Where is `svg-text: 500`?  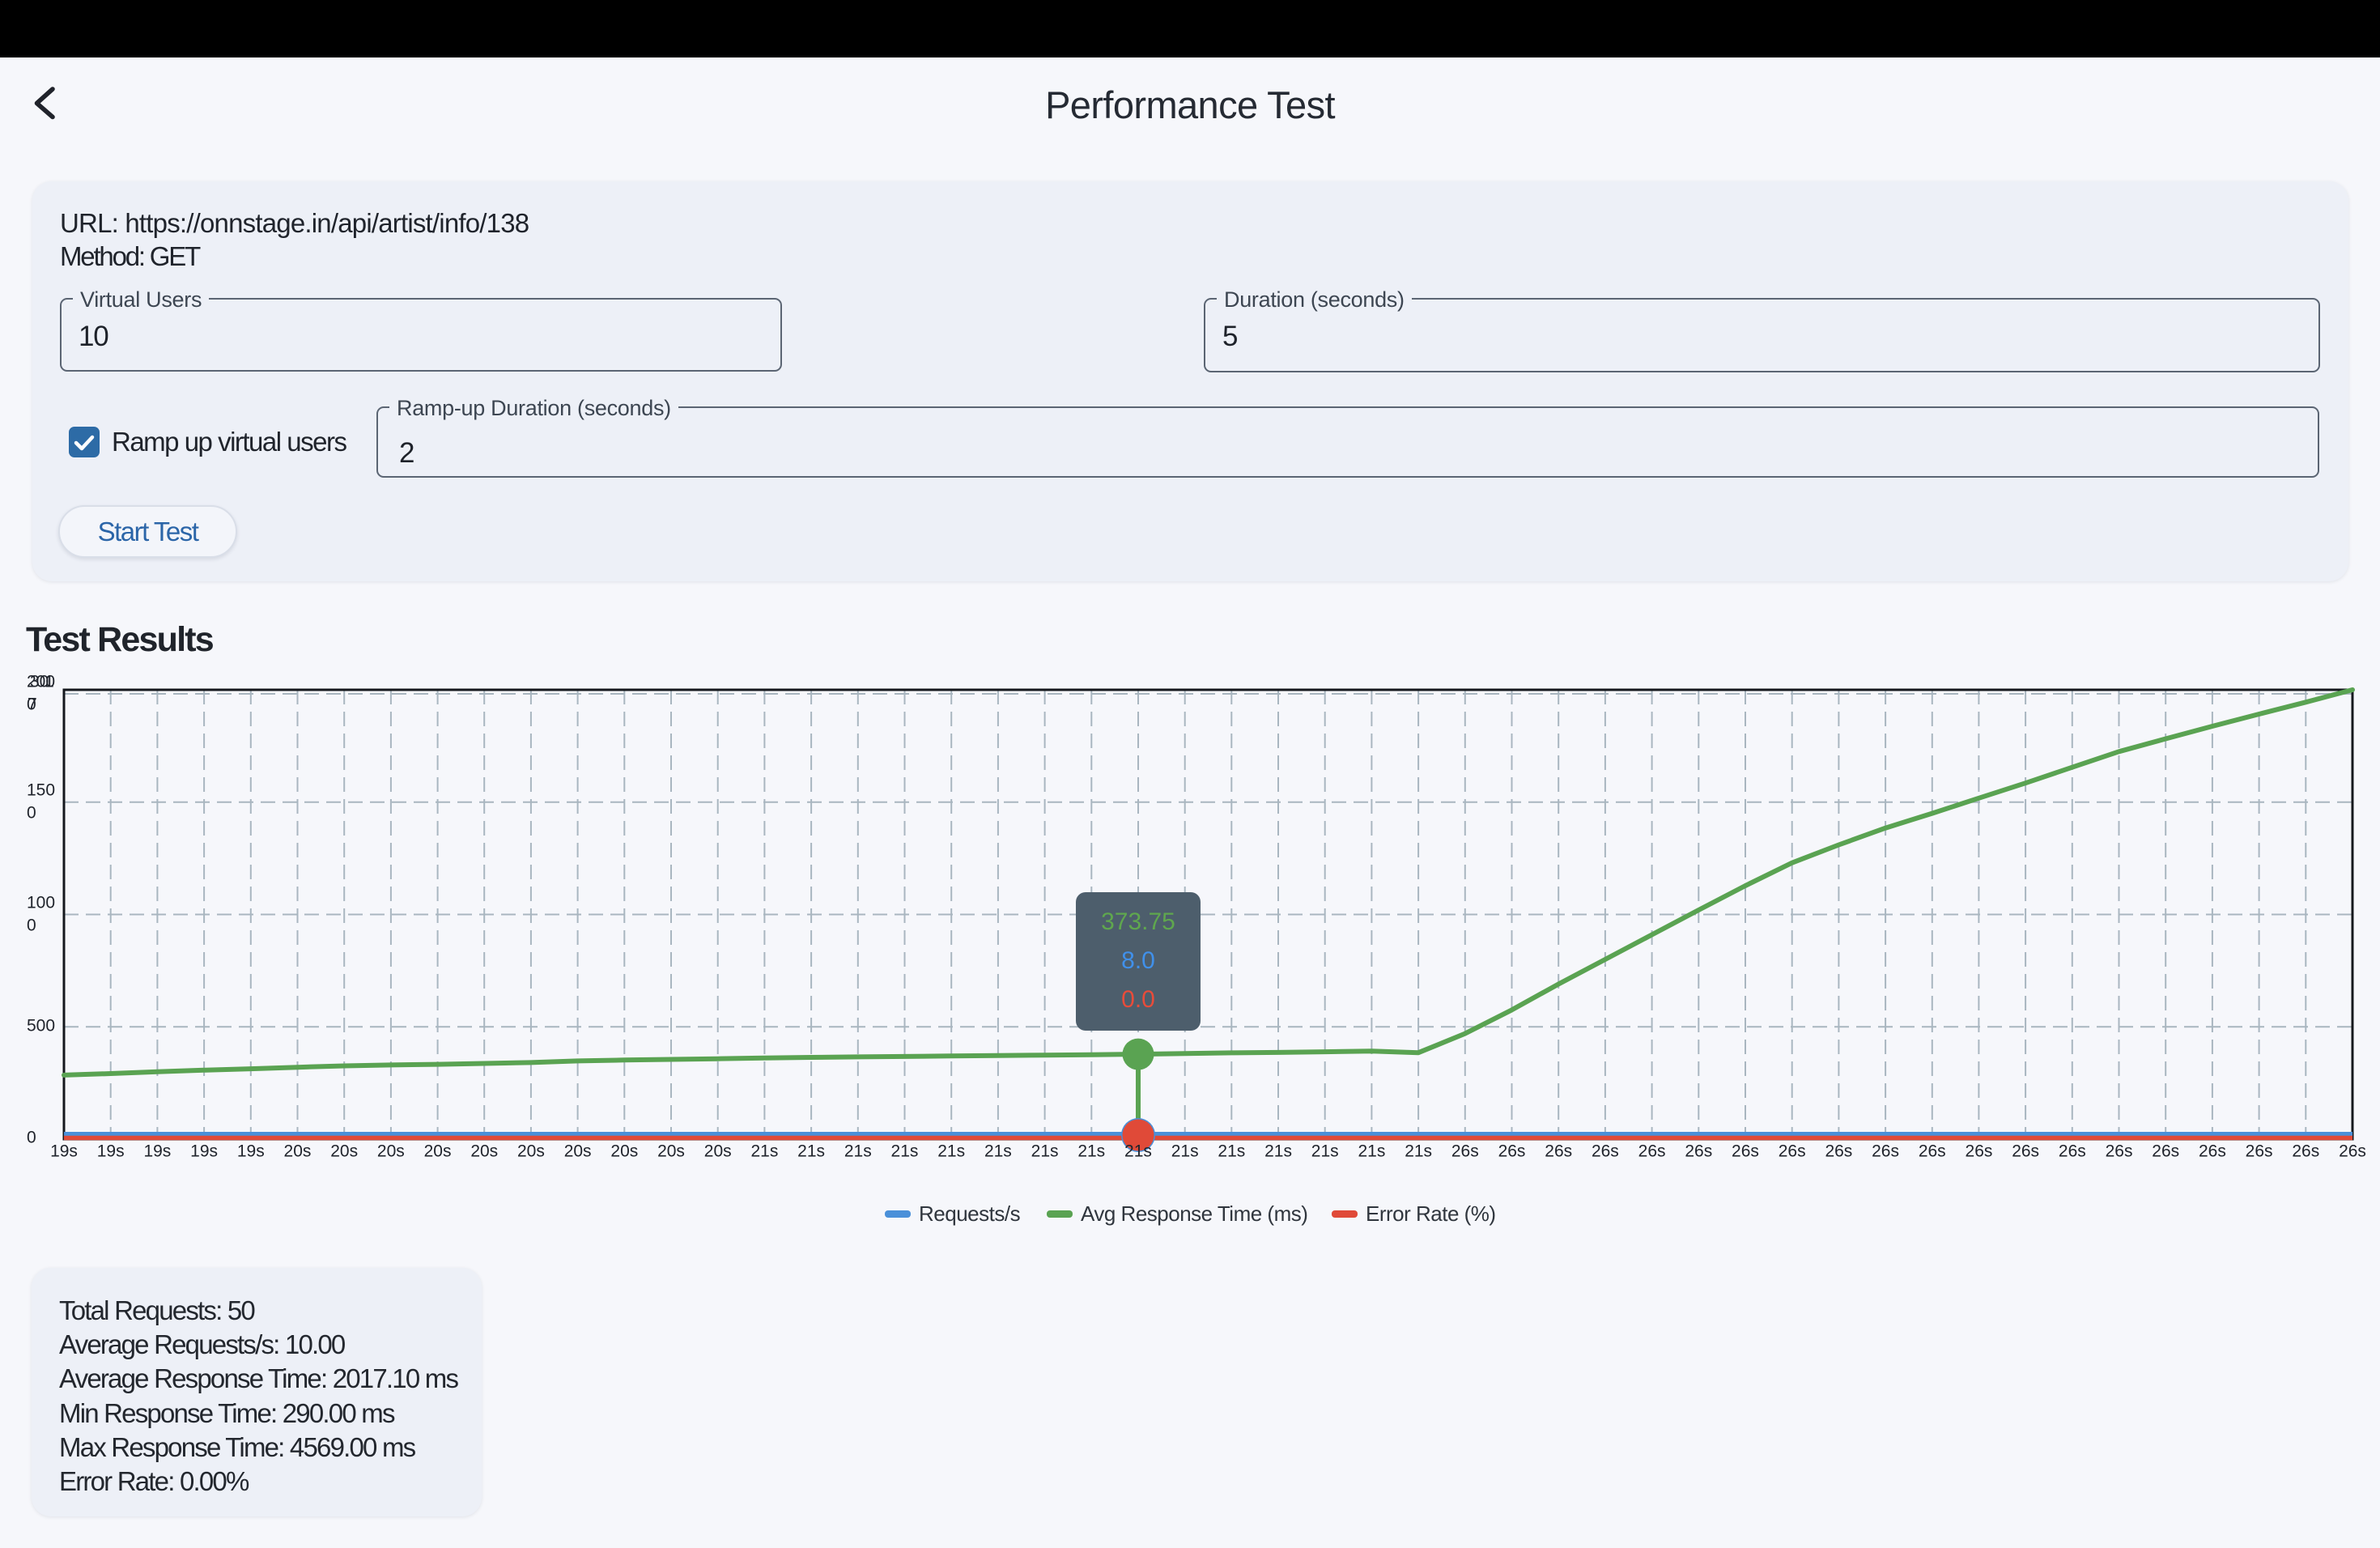
svg-text: 500 is located at coordinates (41, 1026).